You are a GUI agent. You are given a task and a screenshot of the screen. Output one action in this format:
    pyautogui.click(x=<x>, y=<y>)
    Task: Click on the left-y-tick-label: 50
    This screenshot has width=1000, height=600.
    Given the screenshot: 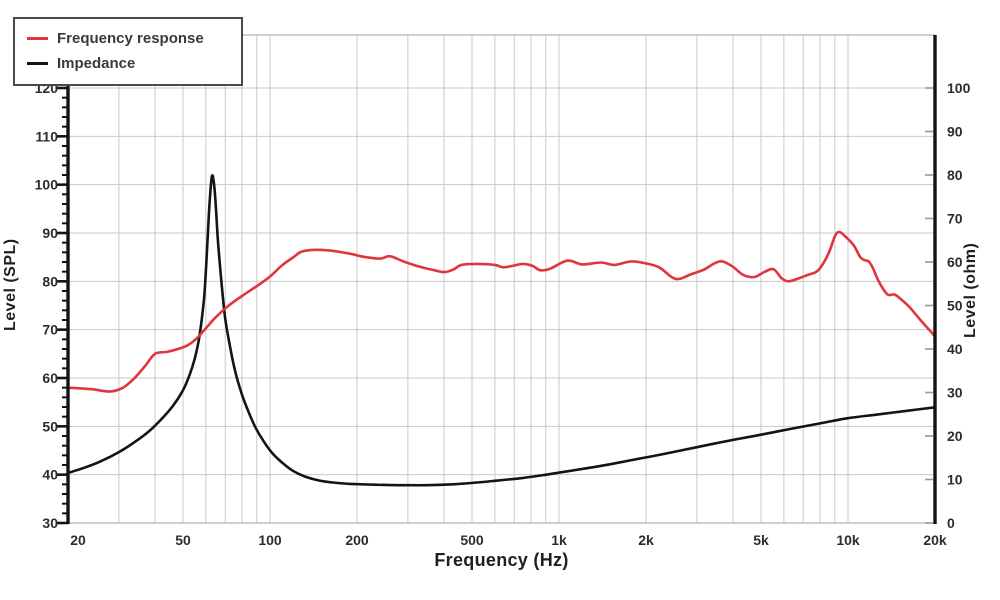 What is the action you would take?
    pyautogui.click(x=50, y=426)
    